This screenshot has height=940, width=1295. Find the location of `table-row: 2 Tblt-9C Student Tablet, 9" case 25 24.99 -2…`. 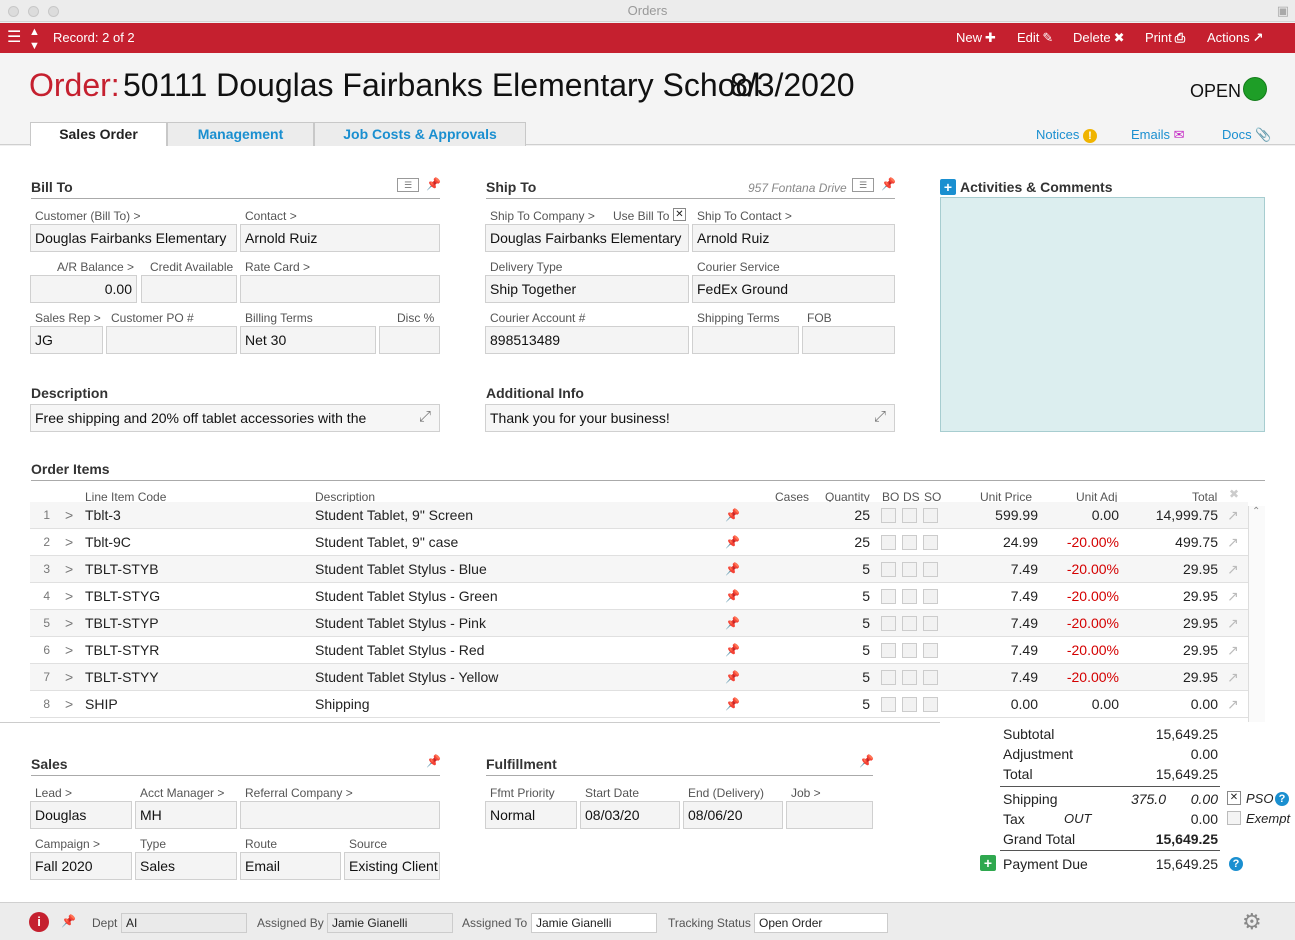

table-row: 2 Tblt-9C Student Tablet, 9" case 25 24.99 -2… is located at coordinates (639, 542).